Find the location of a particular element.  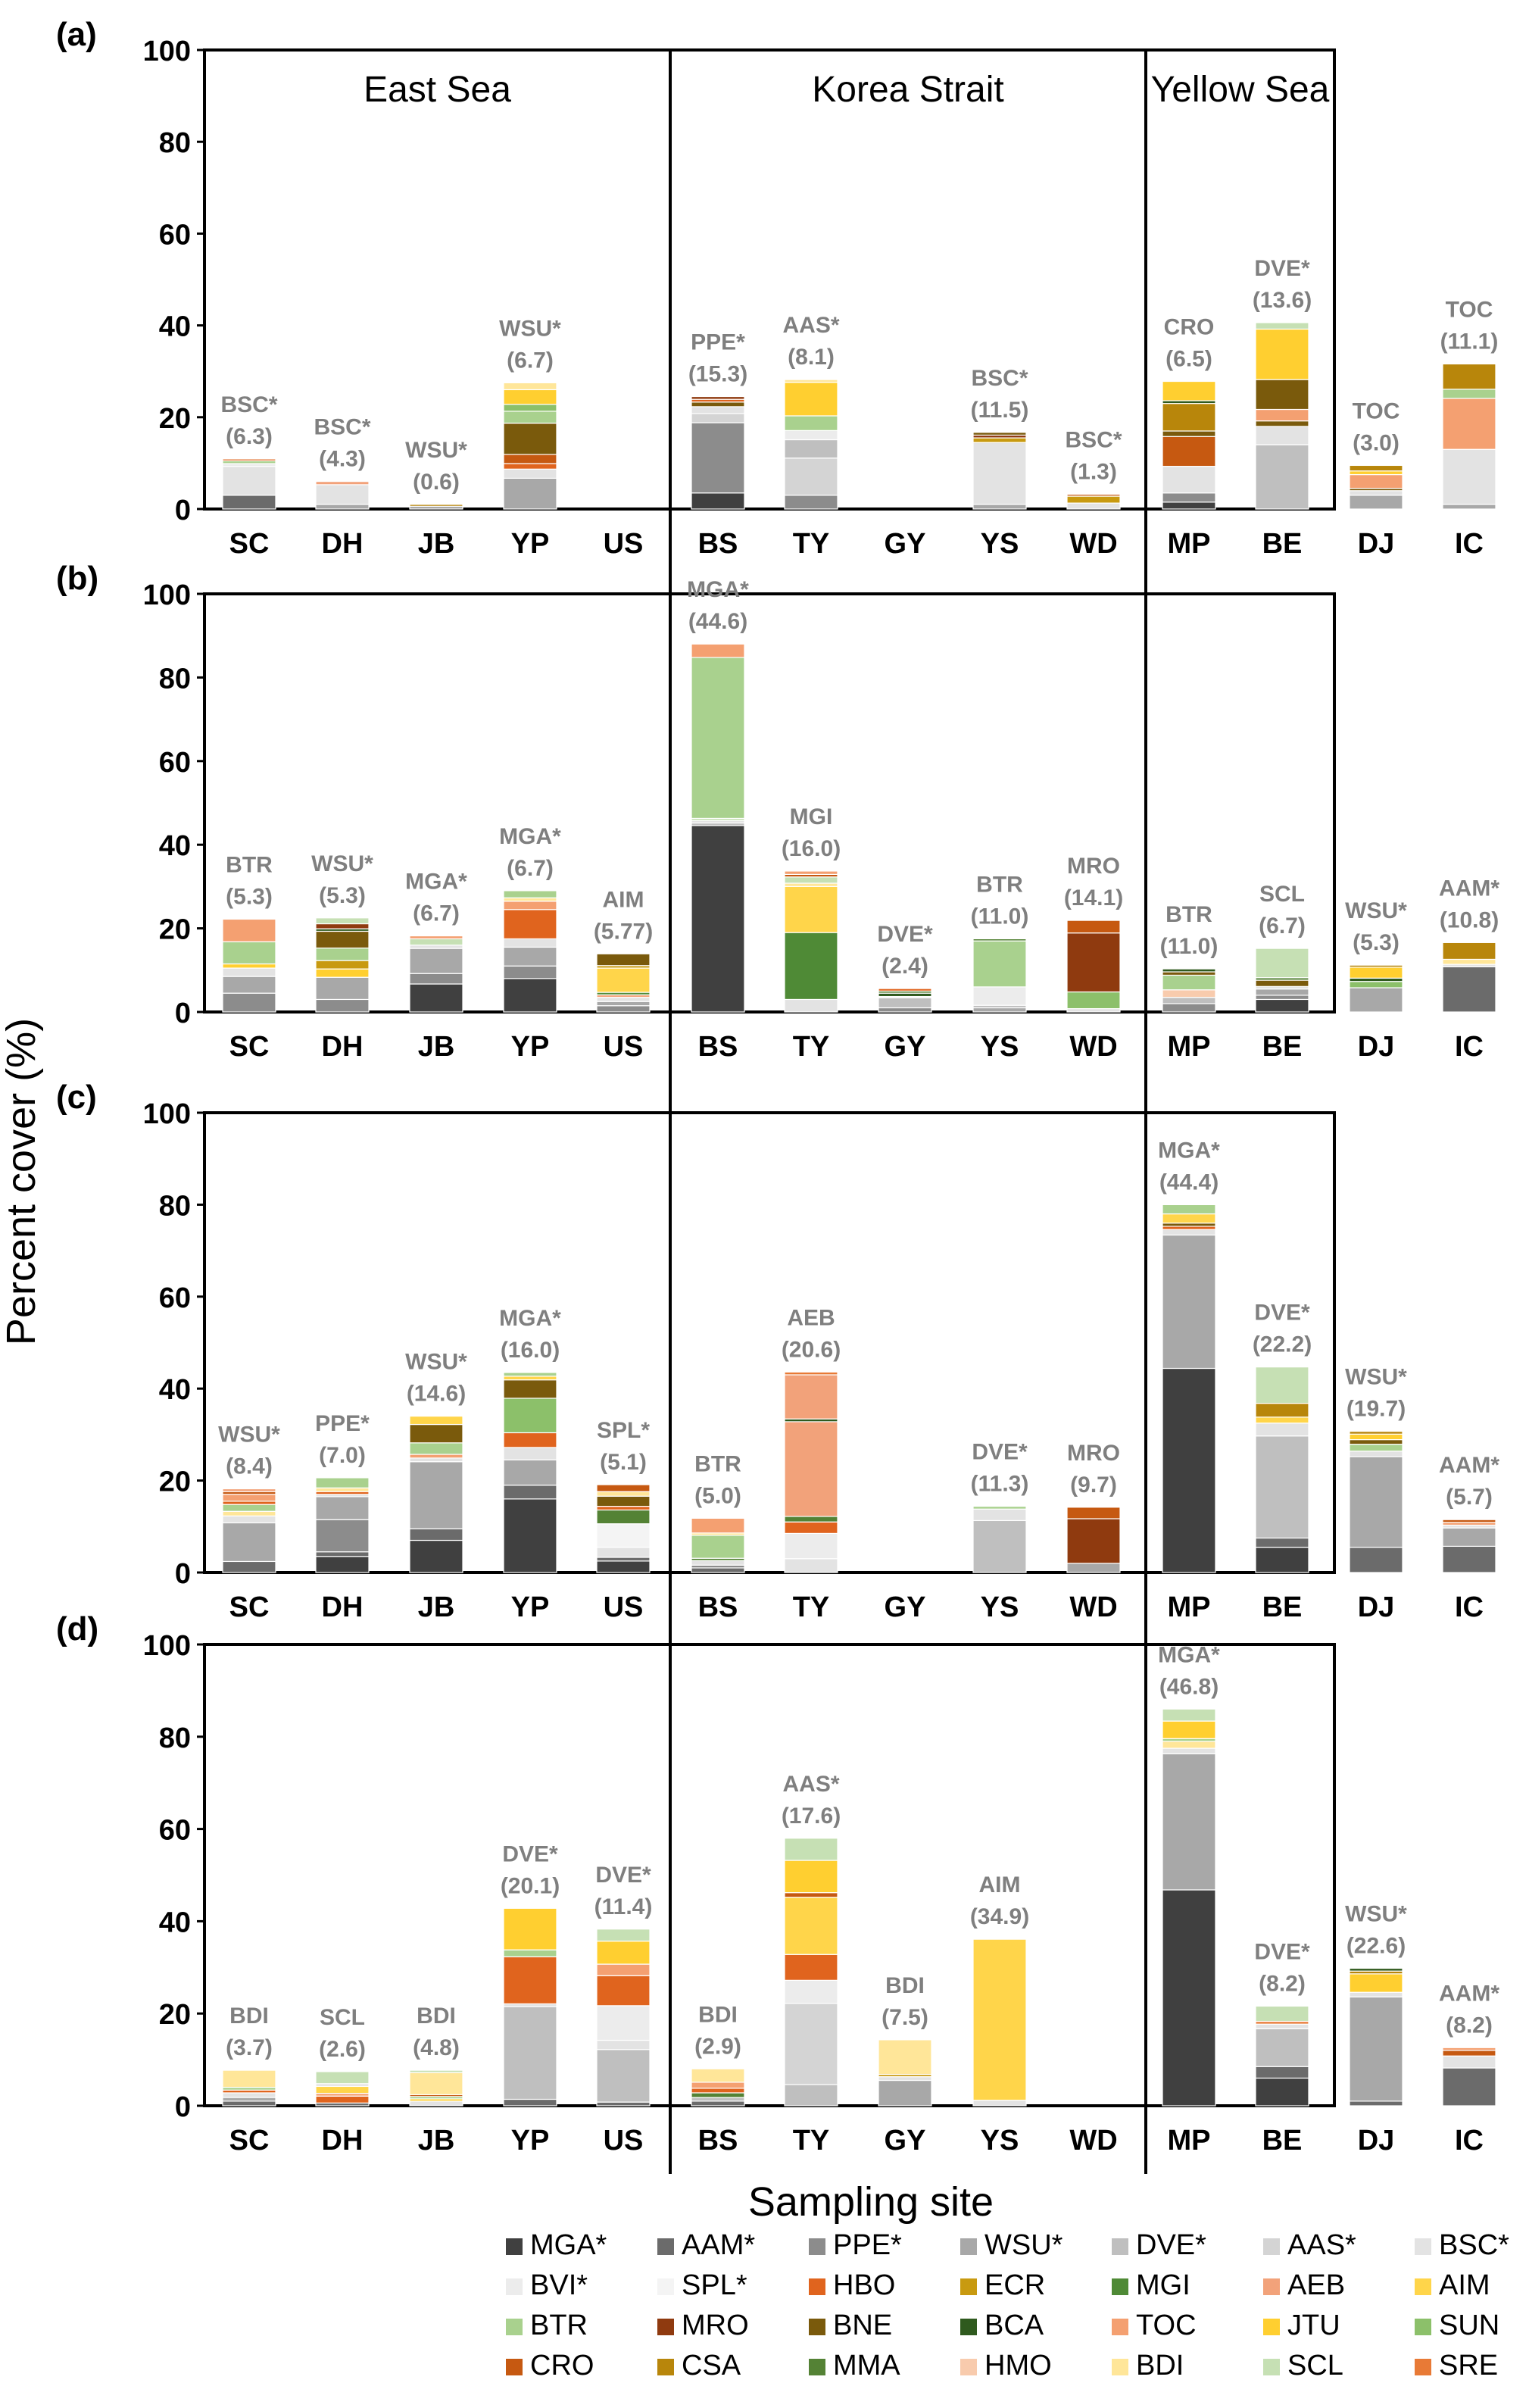

bar-species-label: AAM* is located at coordinates (1469, 1465).